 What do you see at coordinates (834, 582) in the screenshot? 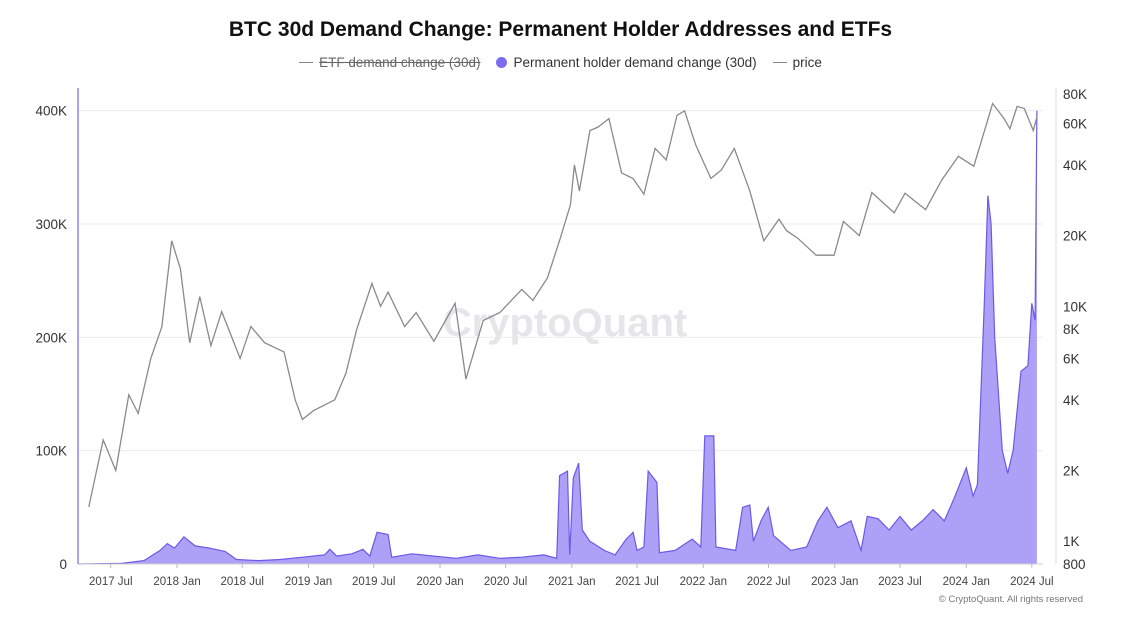
I see `x-tick-label: 2023 Jan` at bounding box center [834, 582].